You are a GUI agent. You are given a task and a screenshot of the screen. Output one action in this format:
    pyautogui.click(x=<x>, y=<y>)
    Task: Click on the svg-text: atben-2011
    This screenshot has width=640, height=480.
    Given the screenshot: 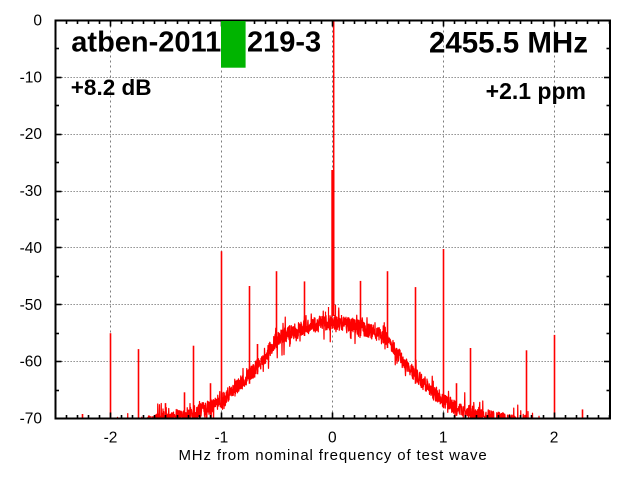 What is the action you would take?
    pyautogui.click(x=146, y=43)
    